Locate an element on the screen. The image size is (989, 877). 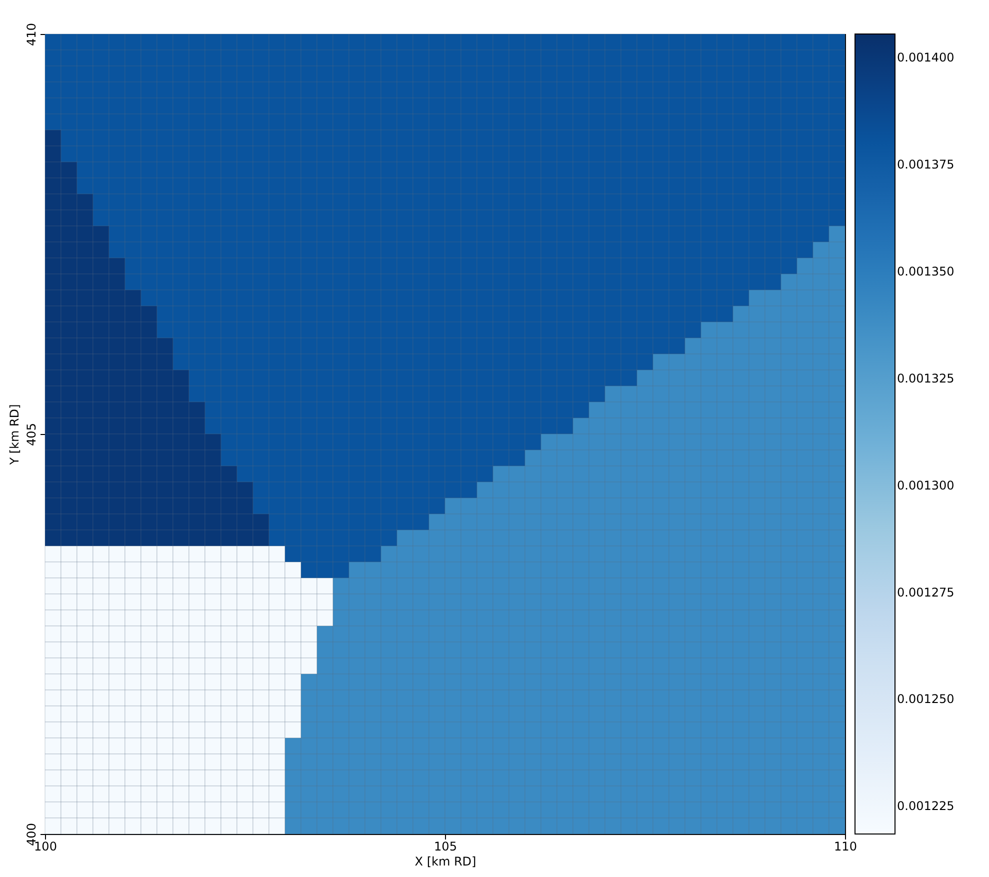
y-axis-title: Y [km RD] is located at coordinates (15, 435).